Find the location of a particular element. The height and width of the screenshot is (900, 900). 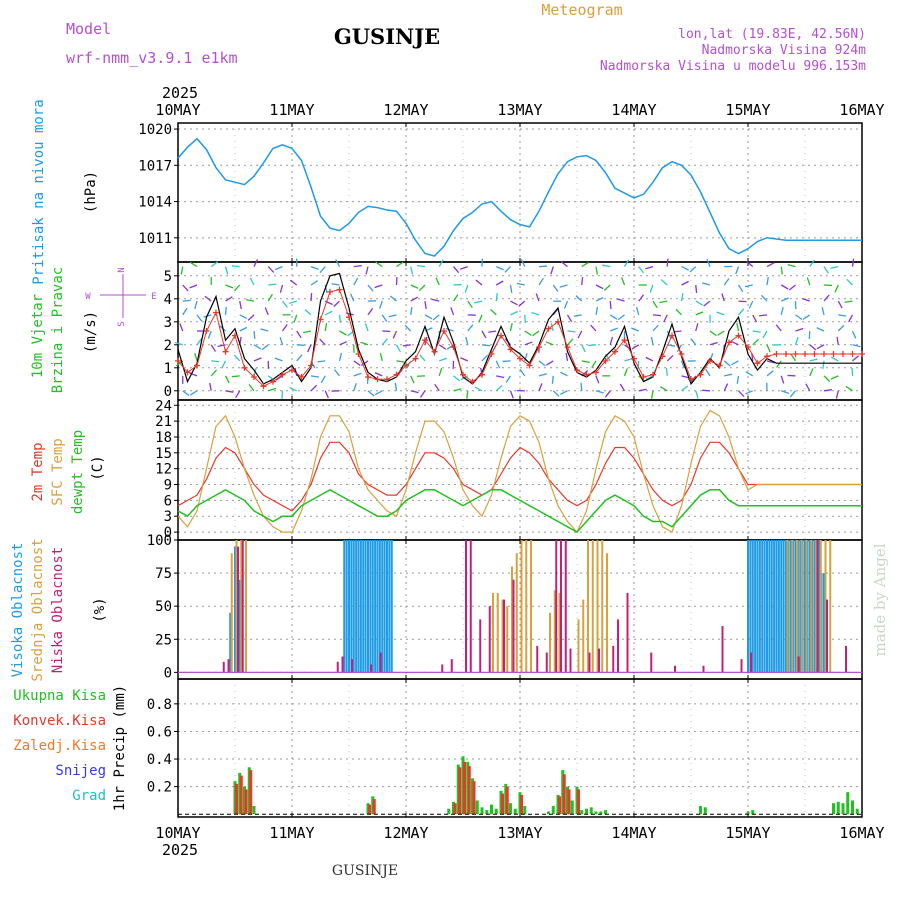

cloud-label-low: Niska Oblacnost is located at coordinates (58, 610).